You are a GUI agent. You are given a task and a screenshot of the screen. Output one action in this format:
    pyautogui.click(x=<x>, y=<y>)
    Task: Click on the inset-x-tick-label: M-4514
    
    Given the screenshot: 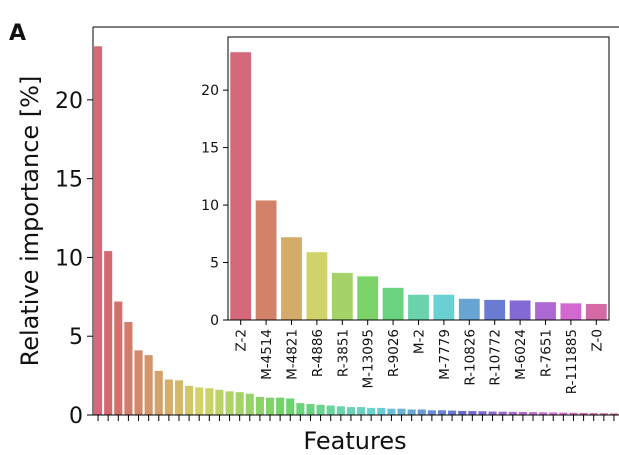 What is the action you would take?
    pyautogui.click(x=267, y=354)
    